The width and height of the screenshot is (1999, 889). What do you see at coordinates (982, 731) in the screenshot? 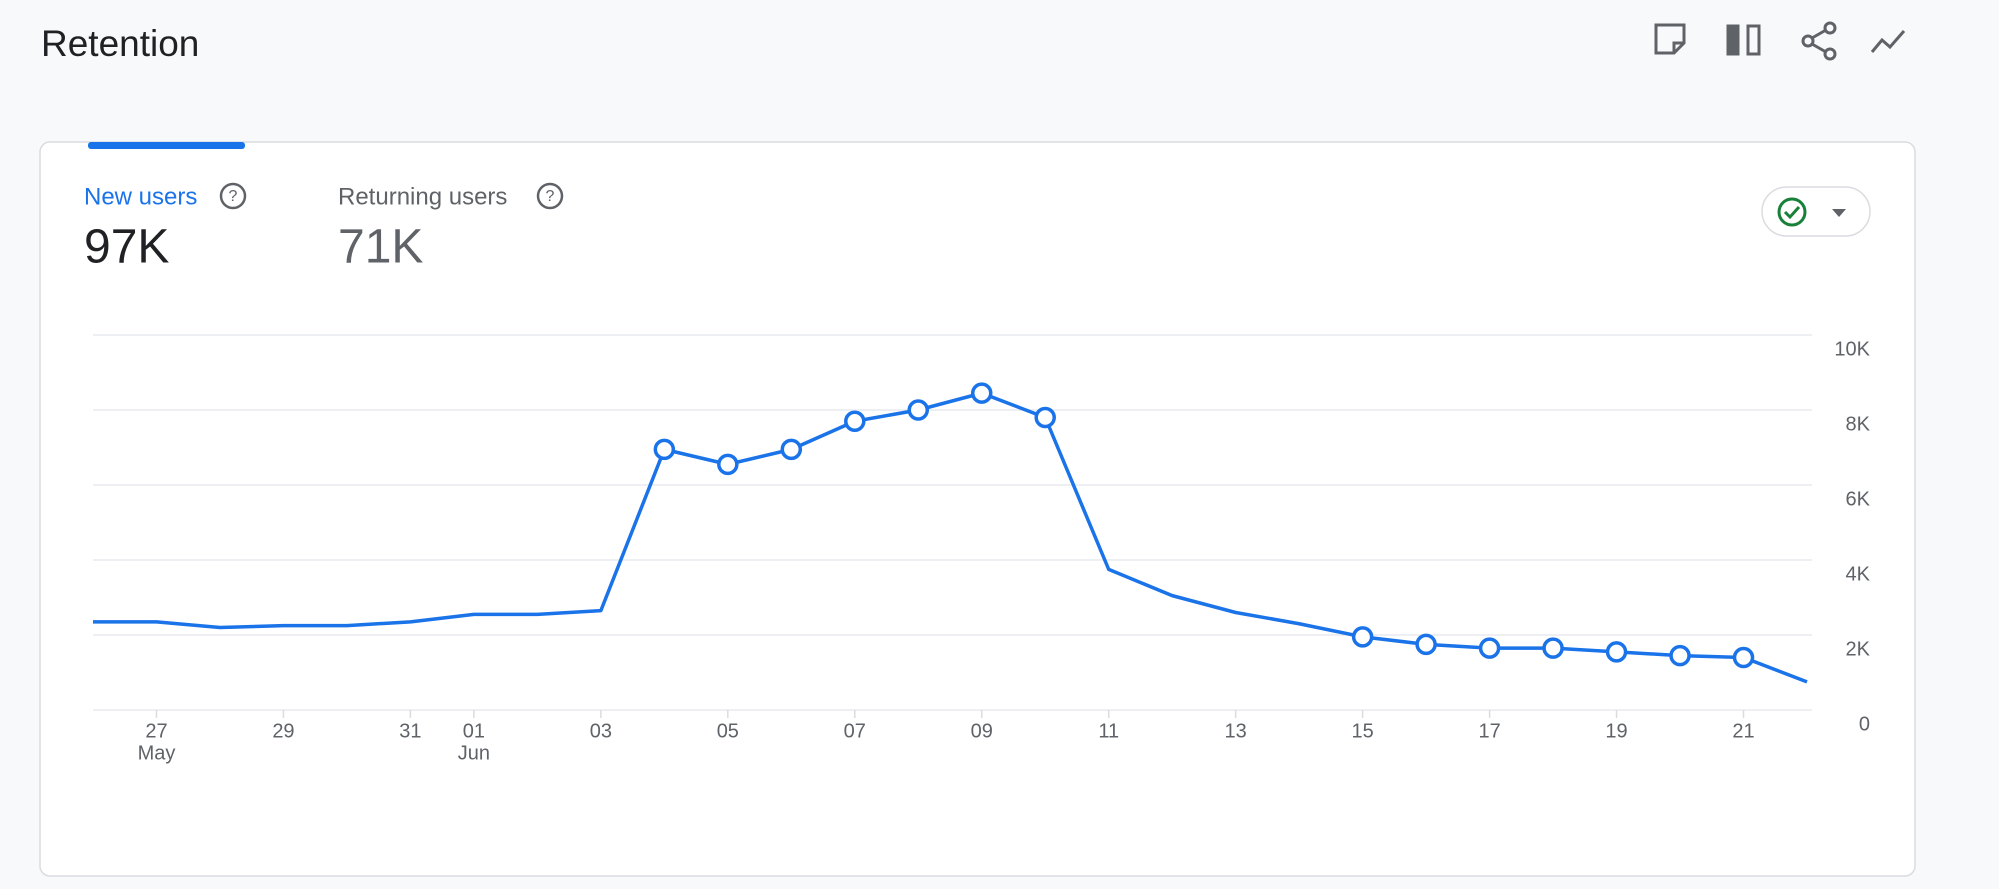
I see `x-tick-label: 09` at bounding box center [982, 731].